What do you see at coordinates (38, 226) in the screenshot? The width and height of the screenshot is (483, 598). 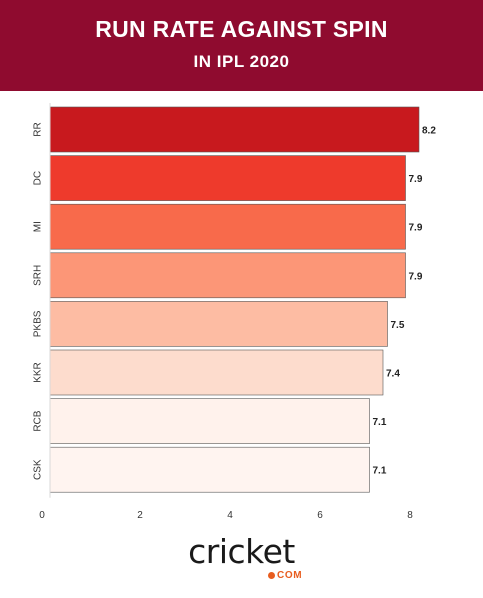 I see `y-tick-label: MI` at bounding box center [38, 226].